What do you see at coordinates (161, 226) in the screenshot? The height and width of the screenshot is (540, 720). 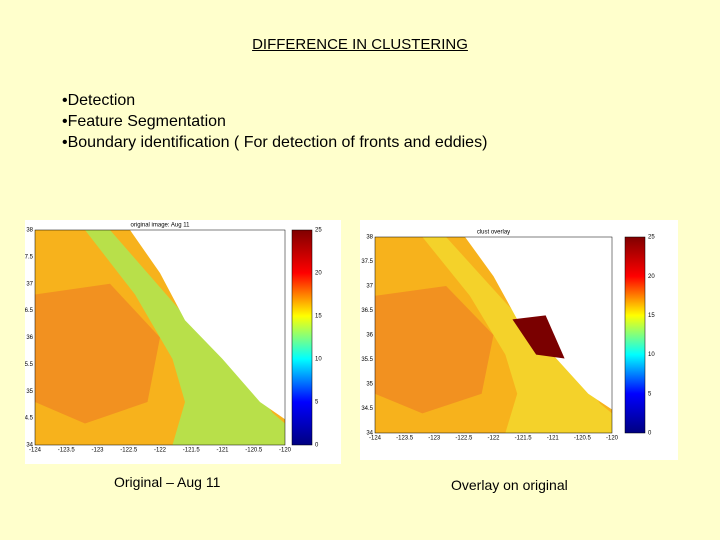 I see `plot-title: original image: Aug 11` at bounding box center [161, 226].